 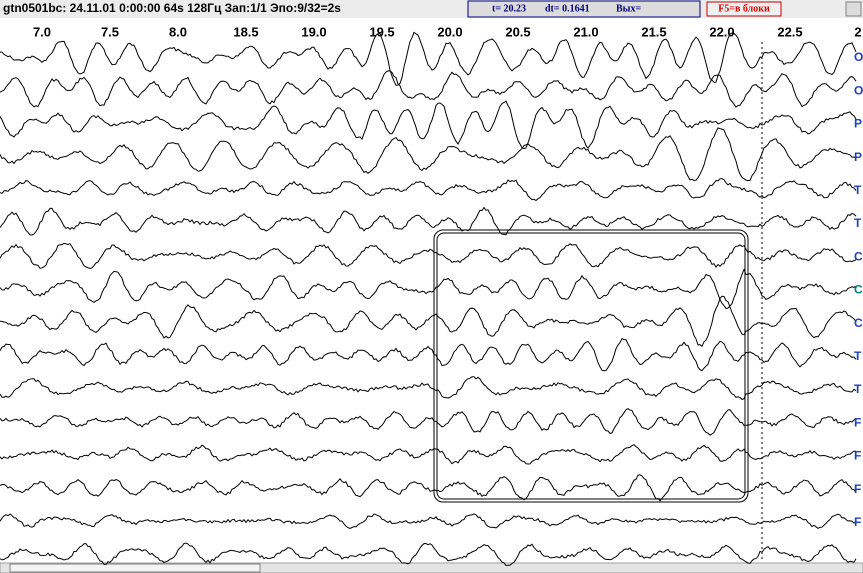 I want to click on cursor-time: t= 20.23, so click(x=509, y=8).